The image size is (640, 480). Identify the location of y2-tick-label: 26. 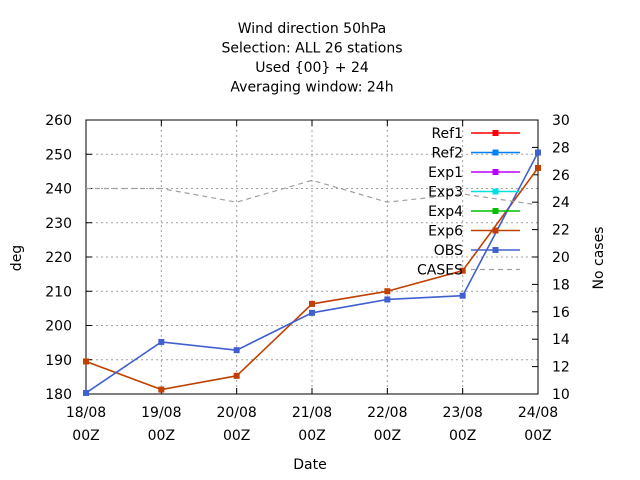
(561, 176).